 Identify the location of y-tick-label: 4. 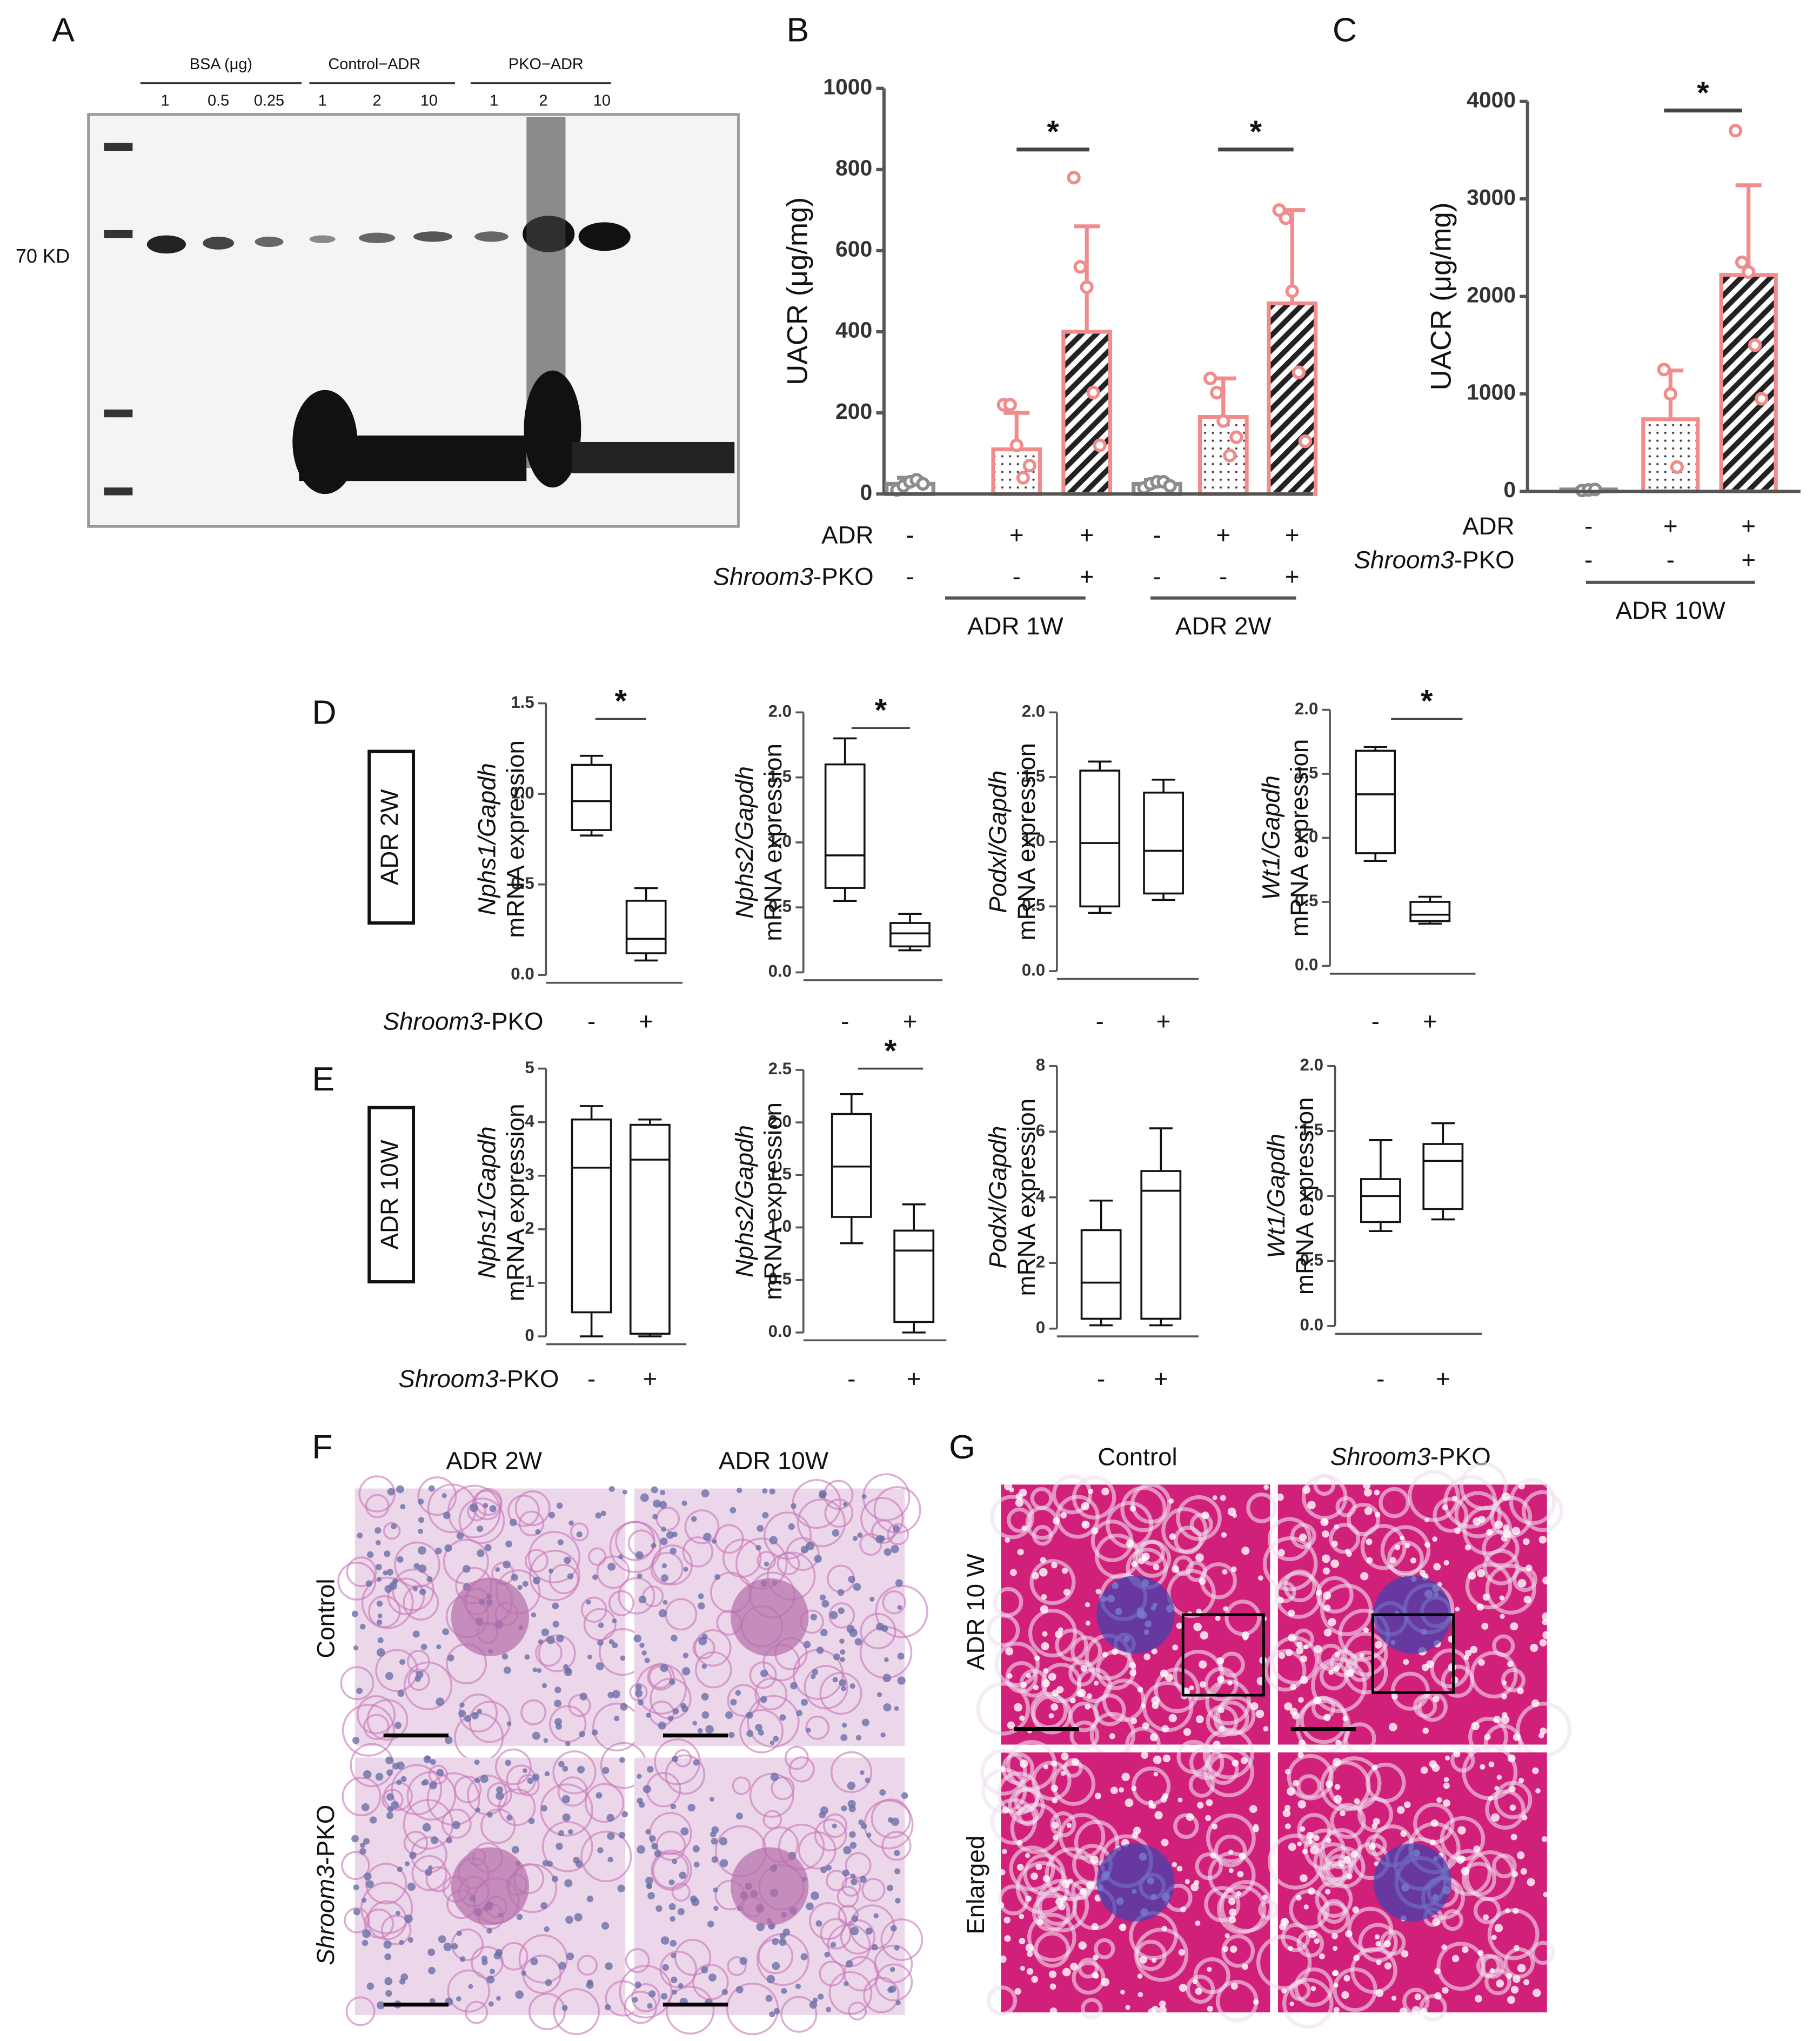
(1041, 1196).